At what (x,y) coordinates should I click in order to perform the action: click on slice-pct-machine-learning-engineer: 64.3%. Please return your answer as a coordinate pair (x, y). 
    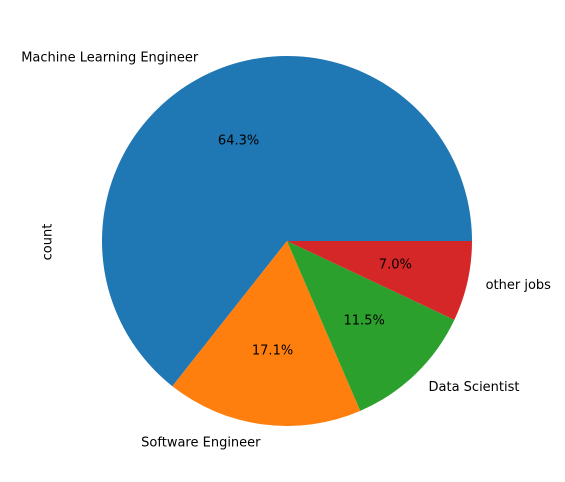
    Looking at the image, I should click on (238, 141).